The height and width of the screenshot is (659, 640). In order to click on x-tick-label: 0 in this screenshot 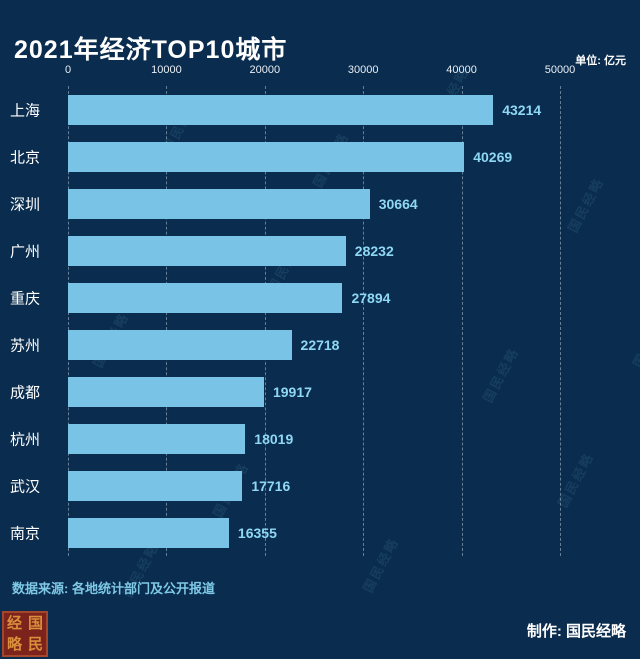, I will do `click(68, 70)`.